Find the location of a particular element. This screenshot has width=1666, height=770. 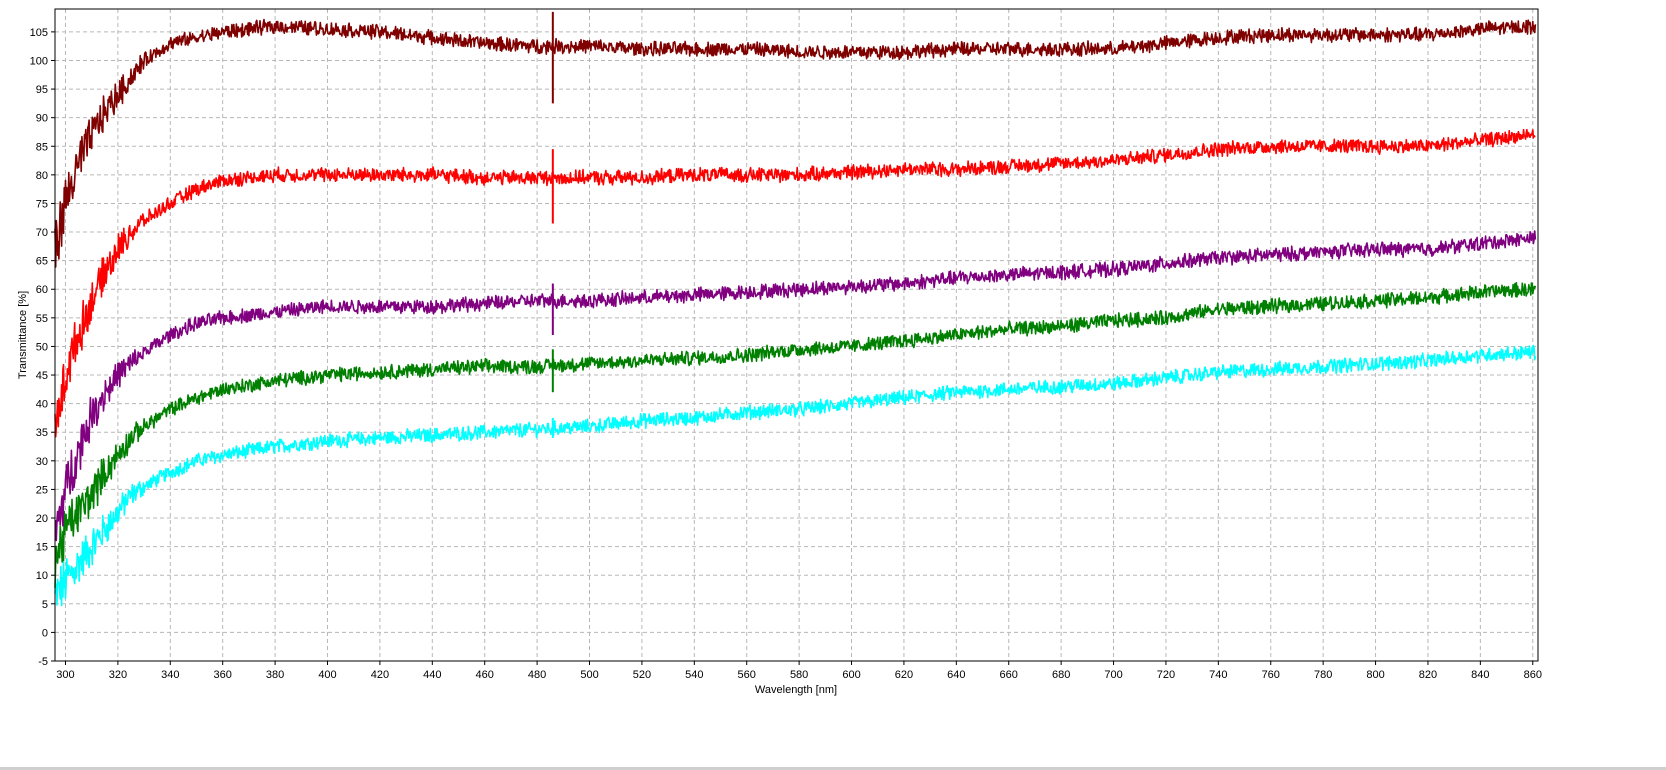

y-tick-label: 15 is located at coordinates (42, 548).